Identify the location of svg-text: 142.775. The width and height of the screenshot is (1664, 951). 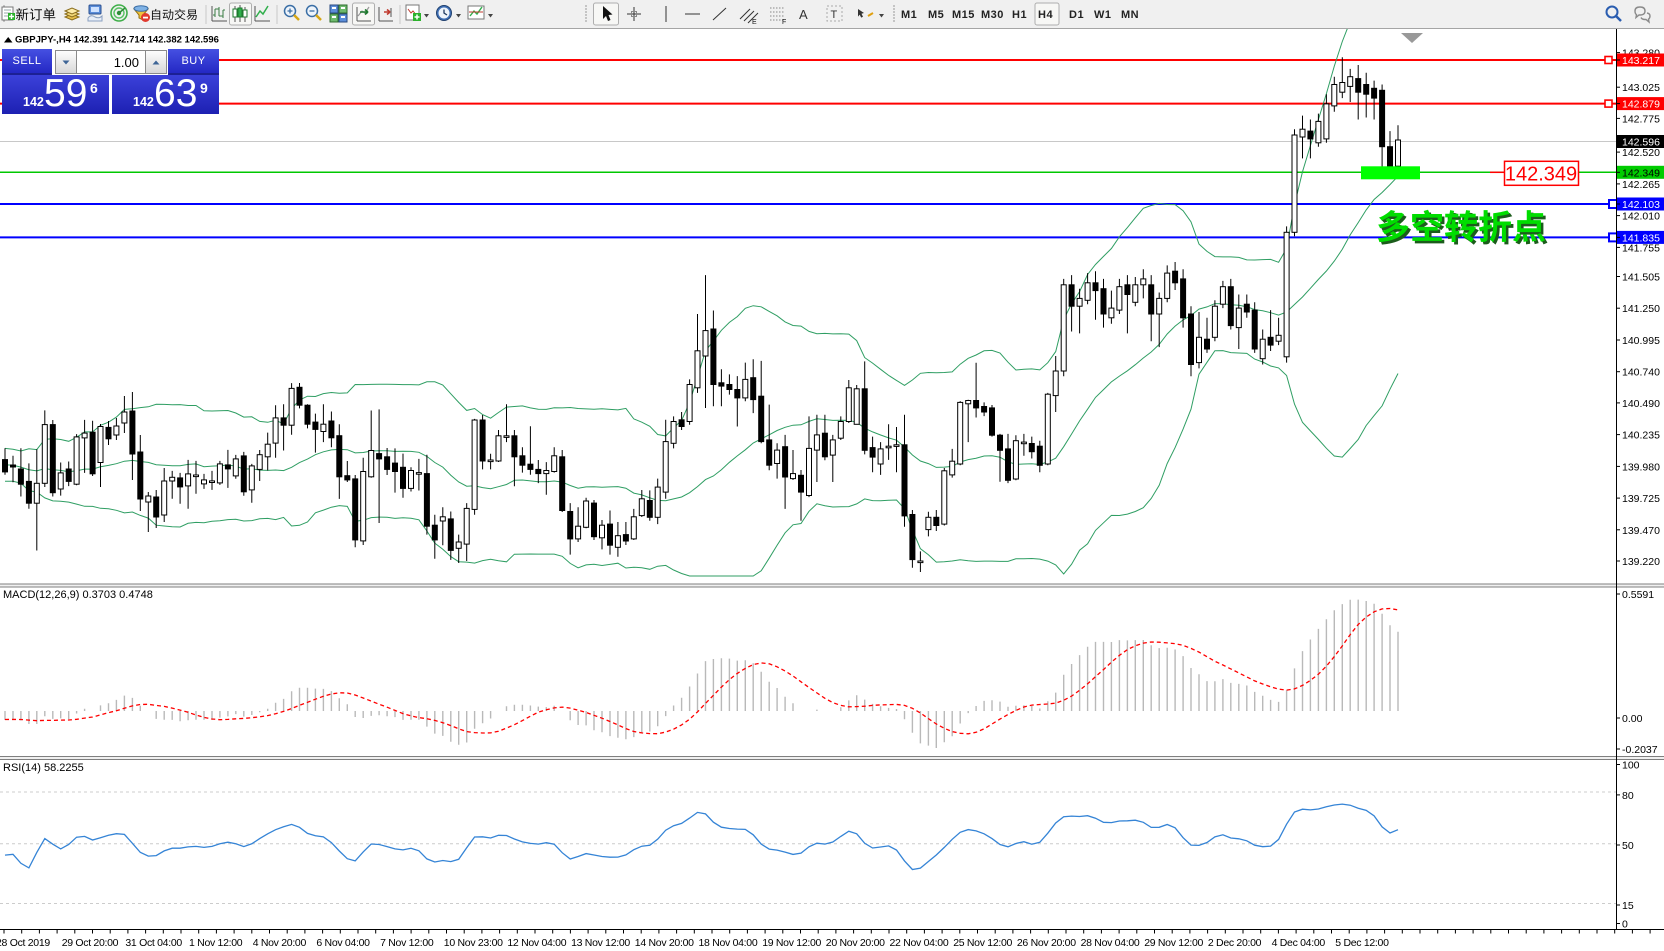
(1641, 119).